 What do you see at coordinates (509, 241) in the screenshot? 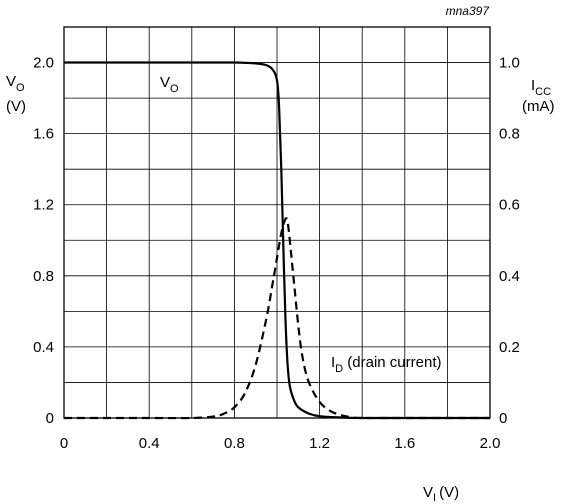
I see `y-right-tick-labels: 0 0.2 0.4 0.6 0.8 1.0` at bounding box center [509, 241].